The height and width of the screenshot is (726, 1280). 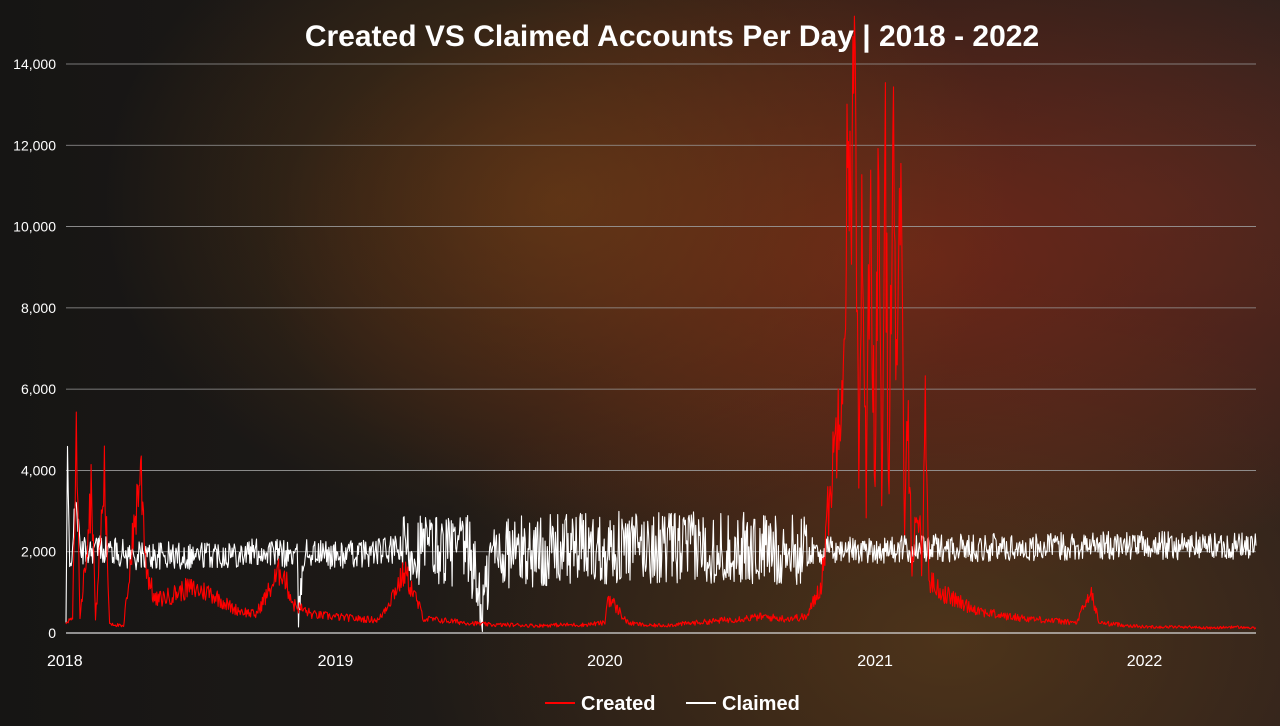 What do you see at coordinates (34, 145) in the screenshot?
I see `y-tick-label: 12,000` at bounding box center [34, 145].